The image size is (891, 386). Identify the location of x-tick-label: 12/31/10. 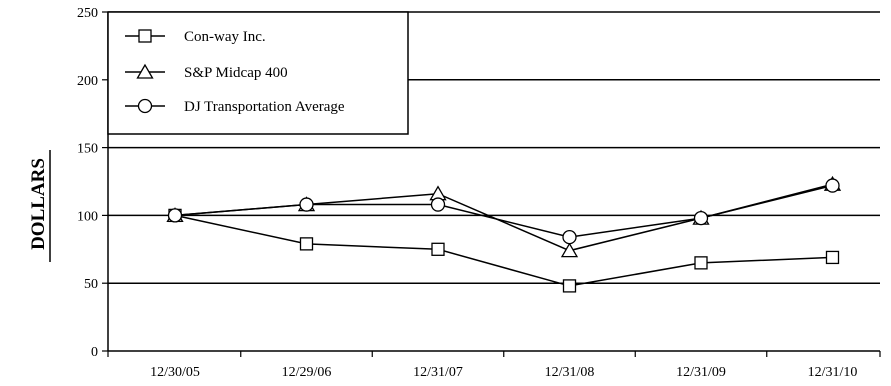
(833, 372).